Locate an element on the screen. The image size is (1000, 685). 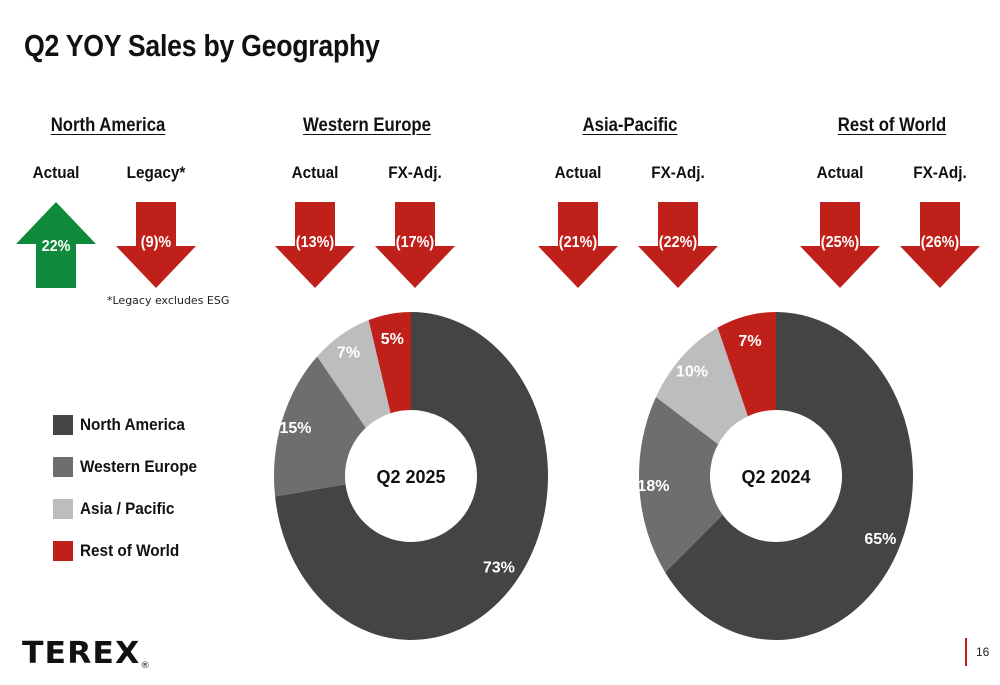
legend-label: Asia / Pacific is located at coordinates (127, 508).